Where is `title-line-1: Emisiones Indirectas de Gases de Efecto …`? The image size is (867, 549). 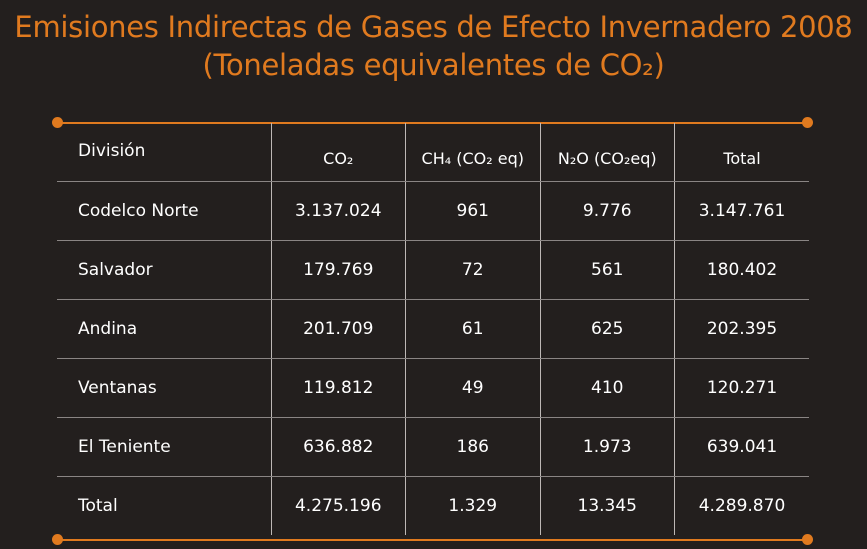 title-line-1: Emisiones Indirectas de Gases de Efecto … is located at coordinates (433, 27).